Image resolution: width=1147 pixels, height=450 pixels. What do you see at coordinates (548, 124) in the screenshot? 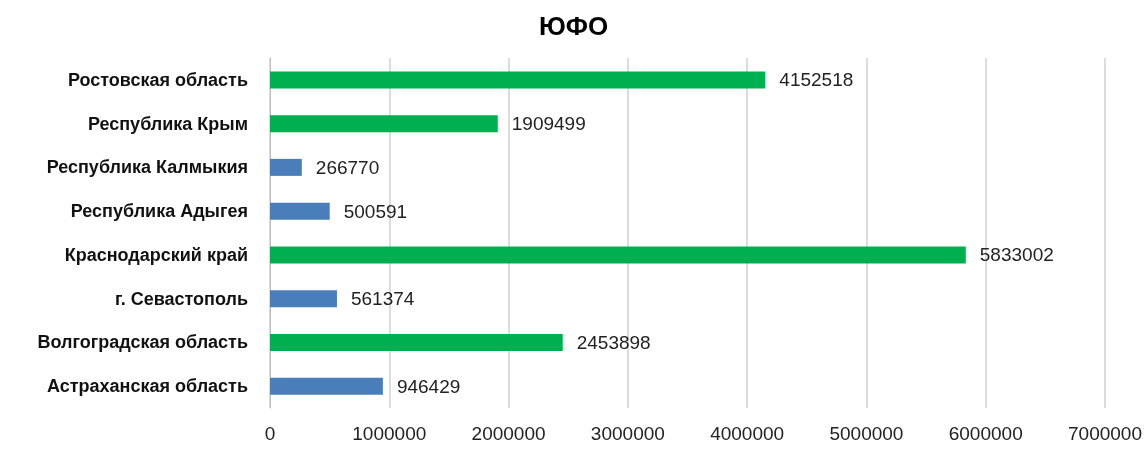
I see `data-label: 1909499` at bounding box center [548, 124].